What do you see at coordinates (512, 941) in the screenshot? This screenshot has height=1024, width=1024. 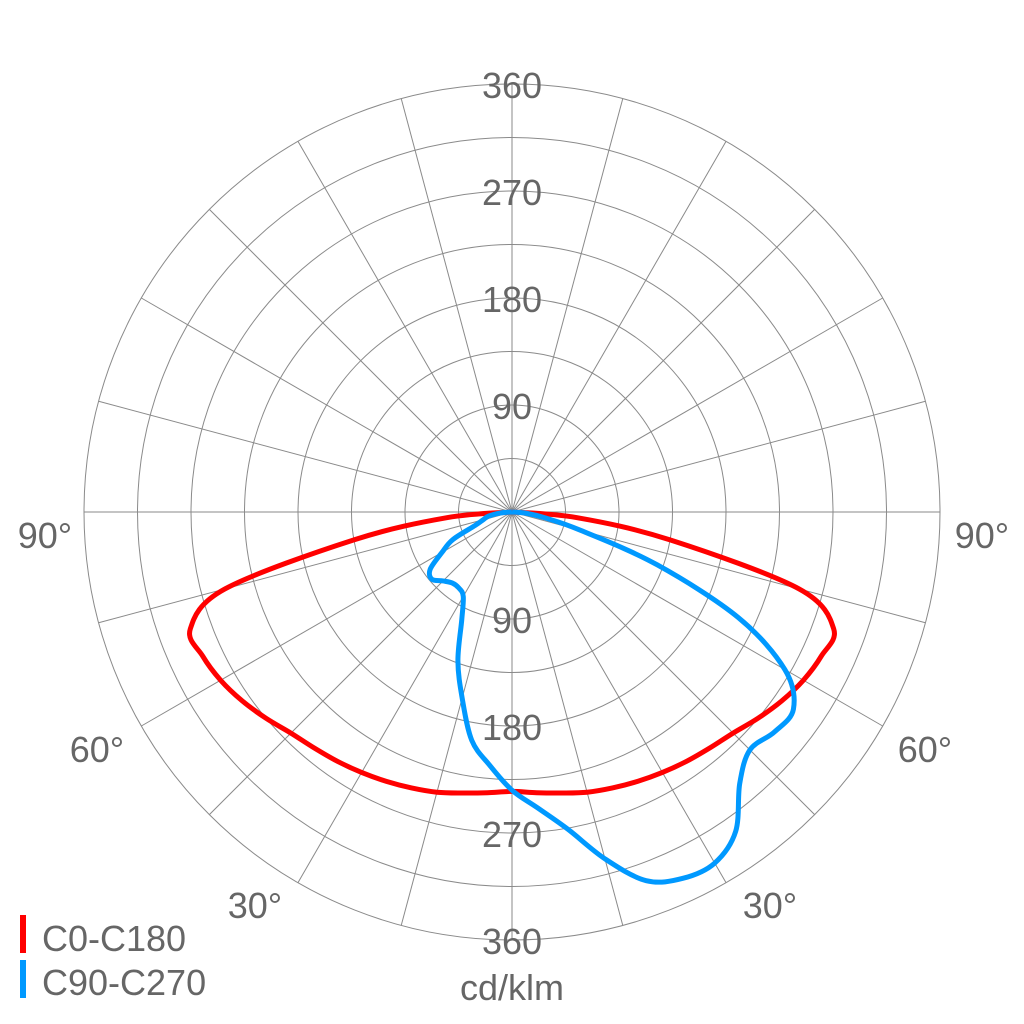 I see `radial-tick-label-bottom: 360` at bounding box center [512, 941].